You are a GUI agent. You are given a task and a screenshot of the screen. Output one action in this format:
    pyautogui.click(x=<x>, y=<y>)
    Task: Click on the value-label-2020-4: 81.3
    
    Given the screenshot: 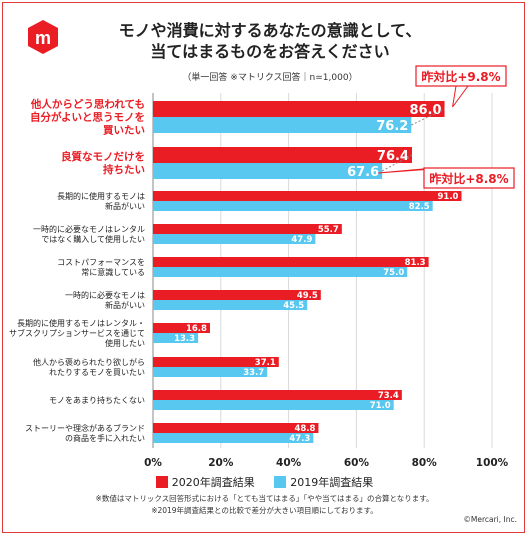 What is the action you would take?
    pyautogui.click(x=415, y=263)
    